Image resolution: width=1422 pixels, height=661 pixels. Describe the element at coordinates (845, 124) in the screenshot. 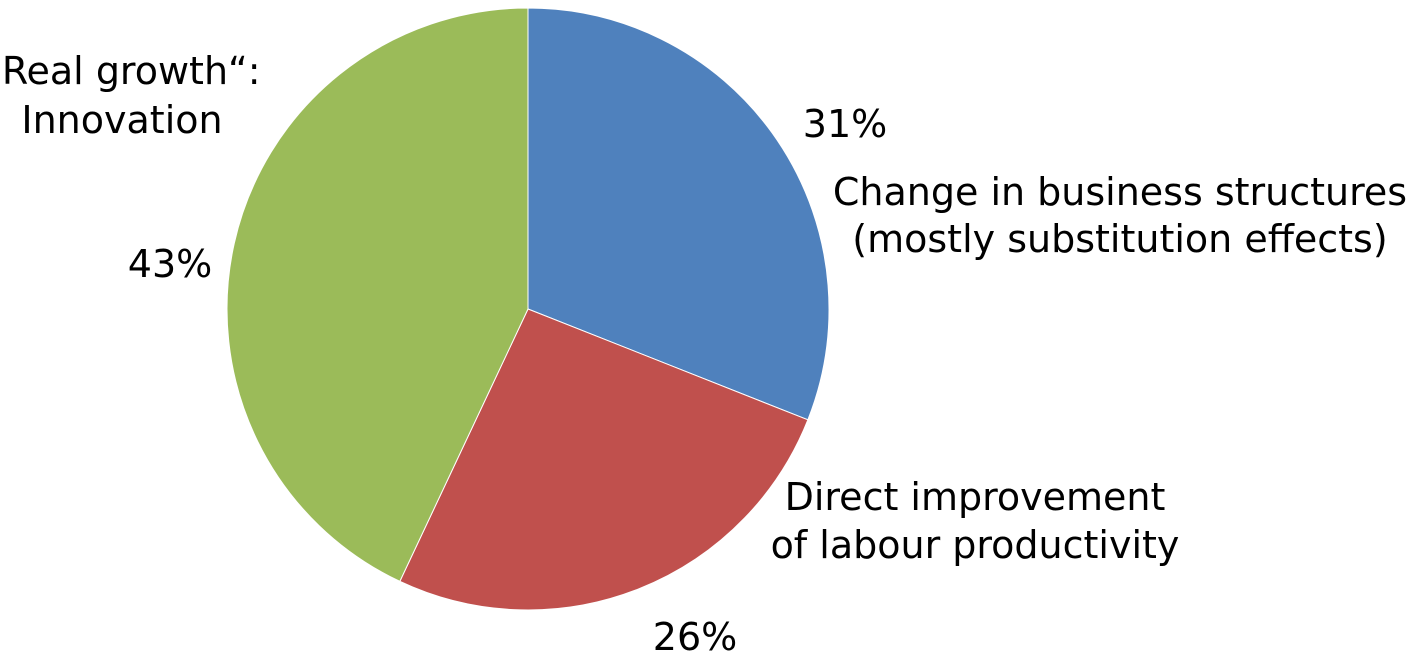

I see `value-label-business: 31%` at that location.